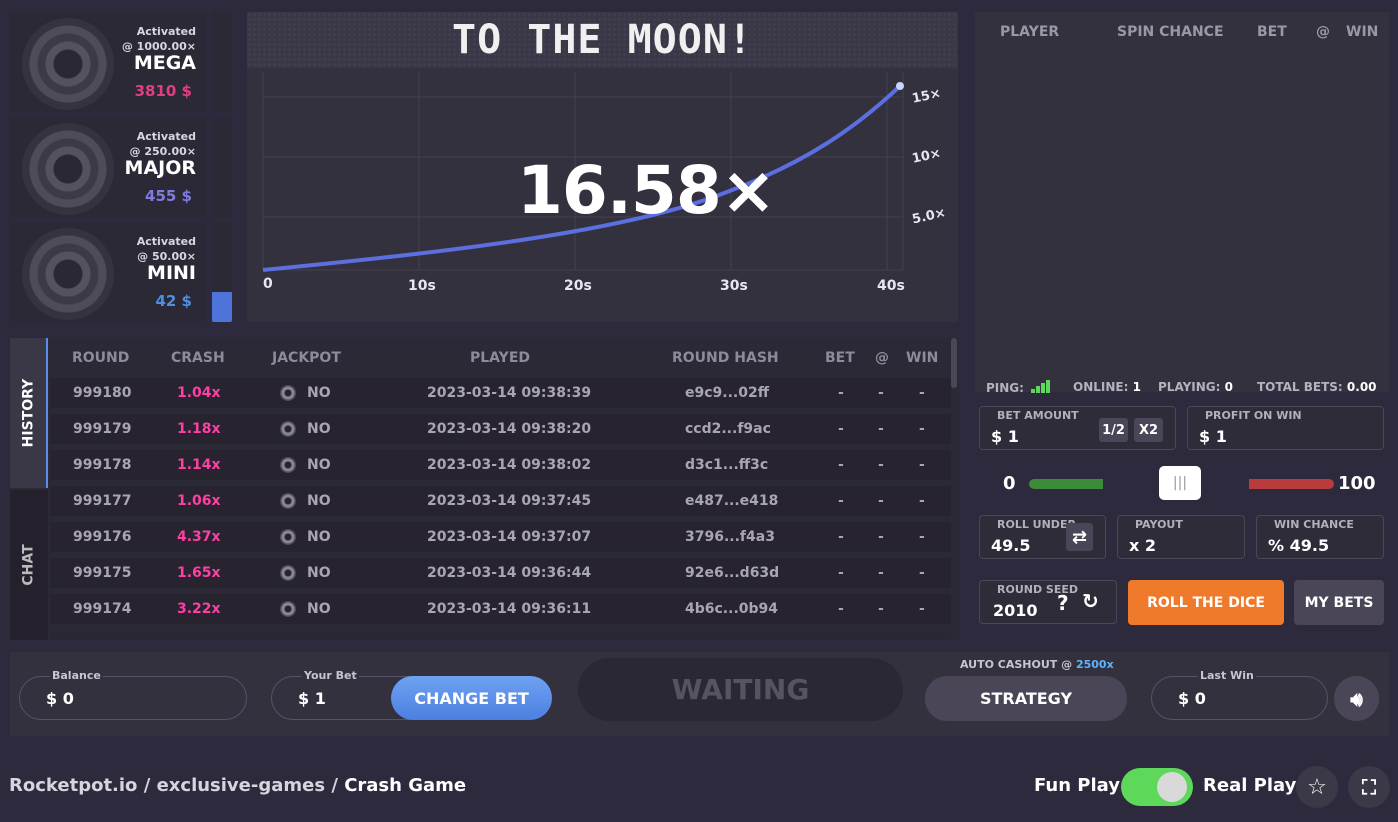  I want to click on cell-played: 2023-03-14 09:38:39, so click(509, 393).